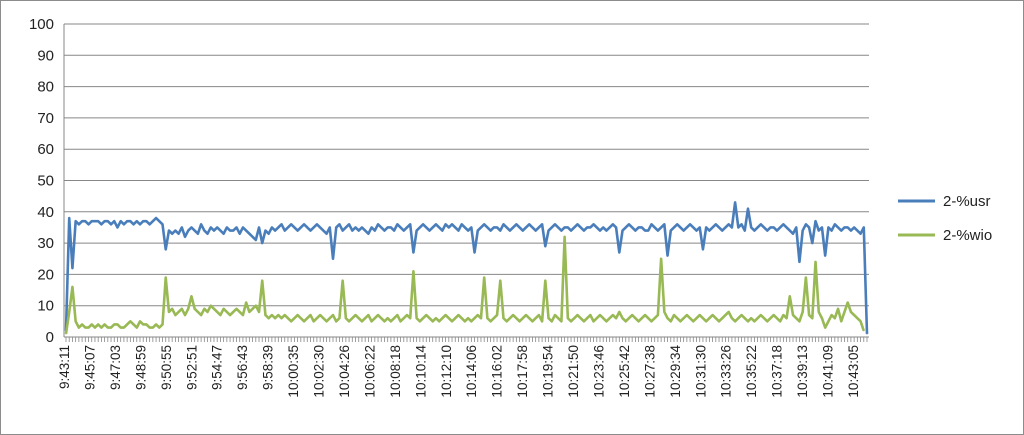  What do you see at coordinates (649, 371) in the screenshot?
I see `x-tick-label: 10:27:38` at bounding box center [649, 371].